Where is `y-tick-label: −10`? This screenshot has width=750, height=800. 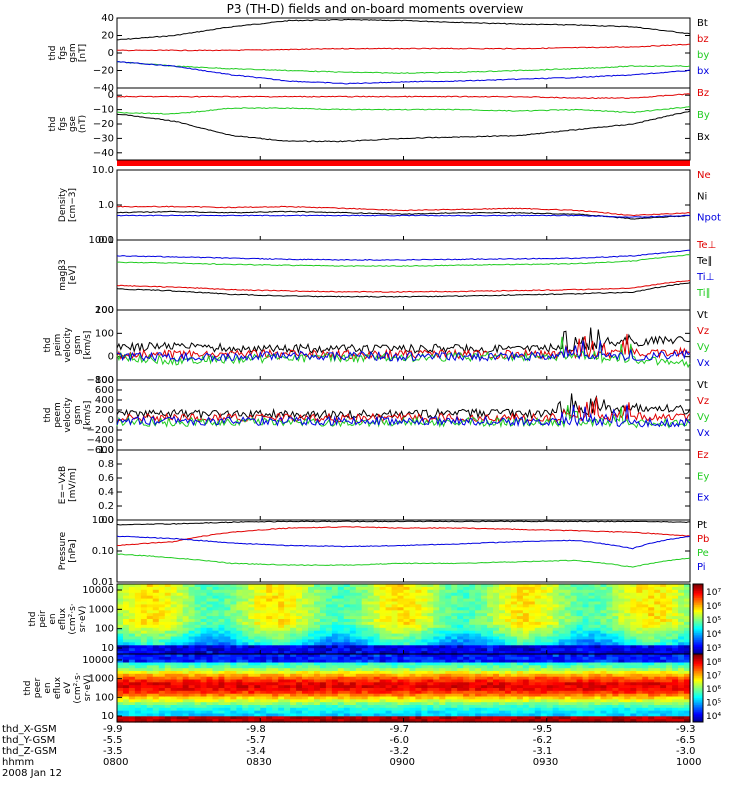
y-tick-label: −10 is located at coordinates (103, 110).